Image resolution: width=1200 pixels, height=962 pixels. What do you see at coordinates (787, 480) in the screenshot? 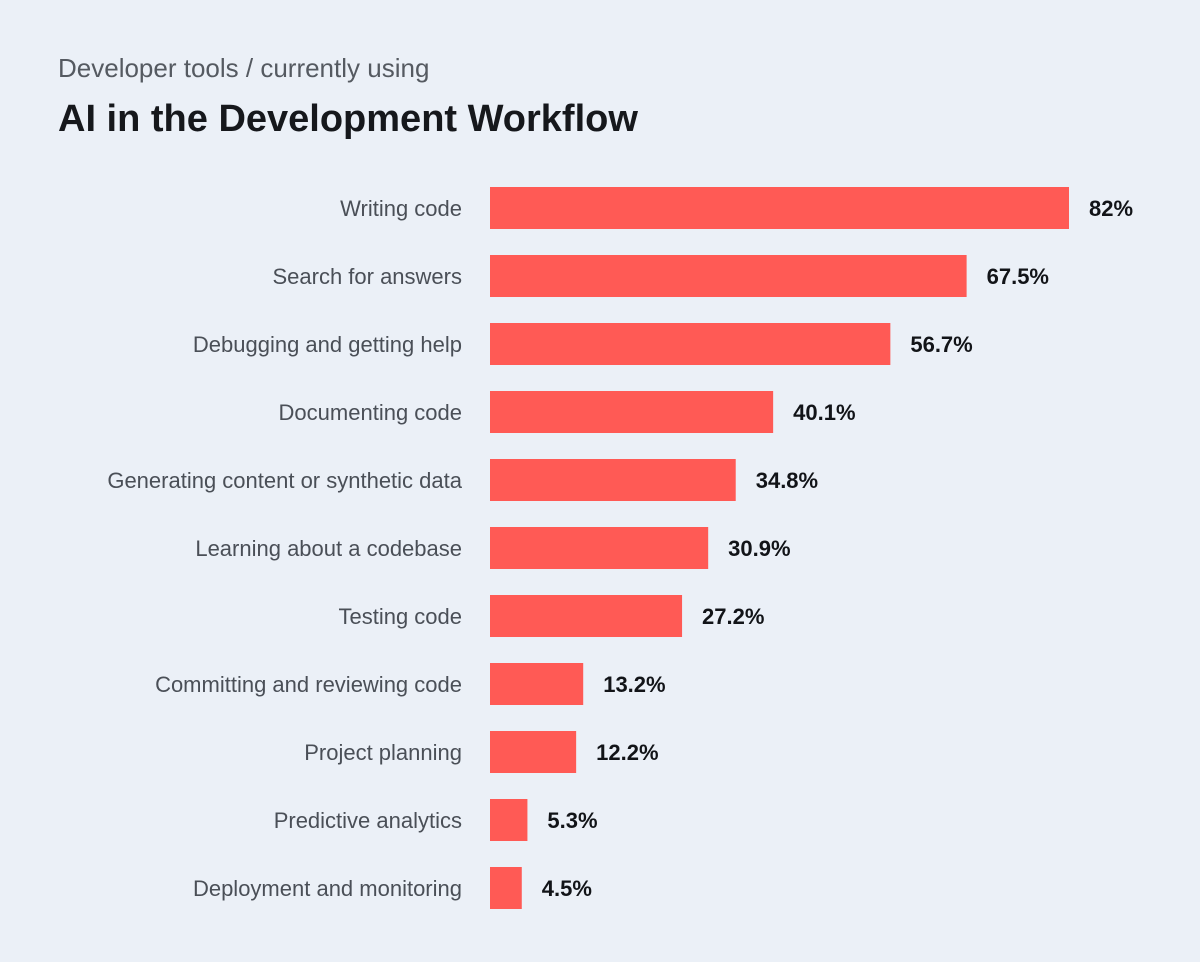
I see `value-label: 34.8%` at bounding box center [787, 480].